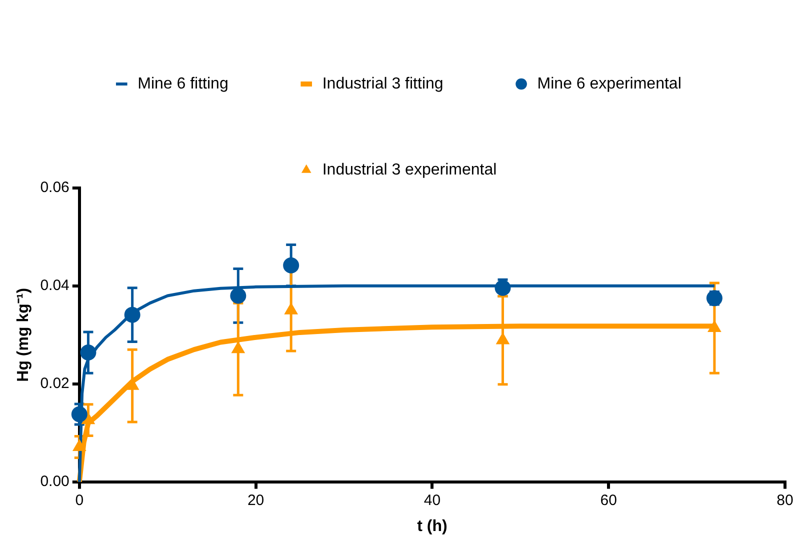  I want to click on y-tick-label: 0.04, so click(55, 285).